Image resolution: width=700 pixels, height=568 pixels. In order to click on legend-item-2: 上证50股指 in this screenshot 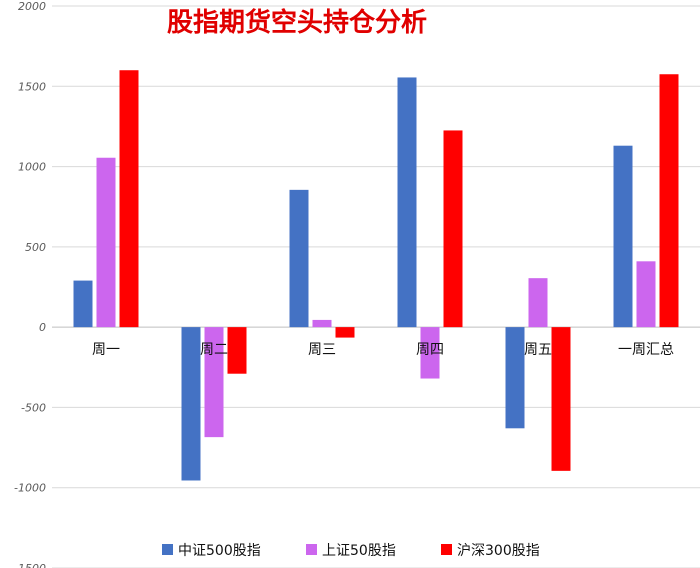, I will do `click(351, 551)`.